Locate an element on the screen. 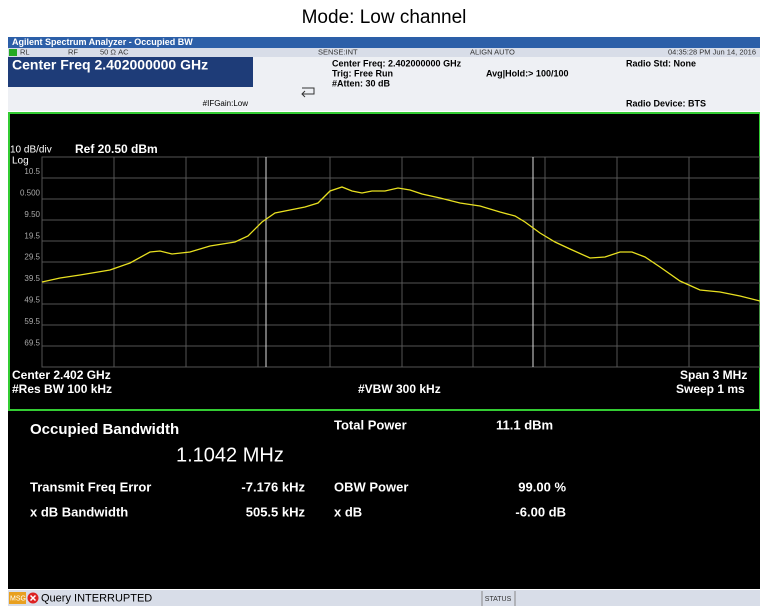  obw-value: 1.1042 MHz is located at coordinates (230, 455).